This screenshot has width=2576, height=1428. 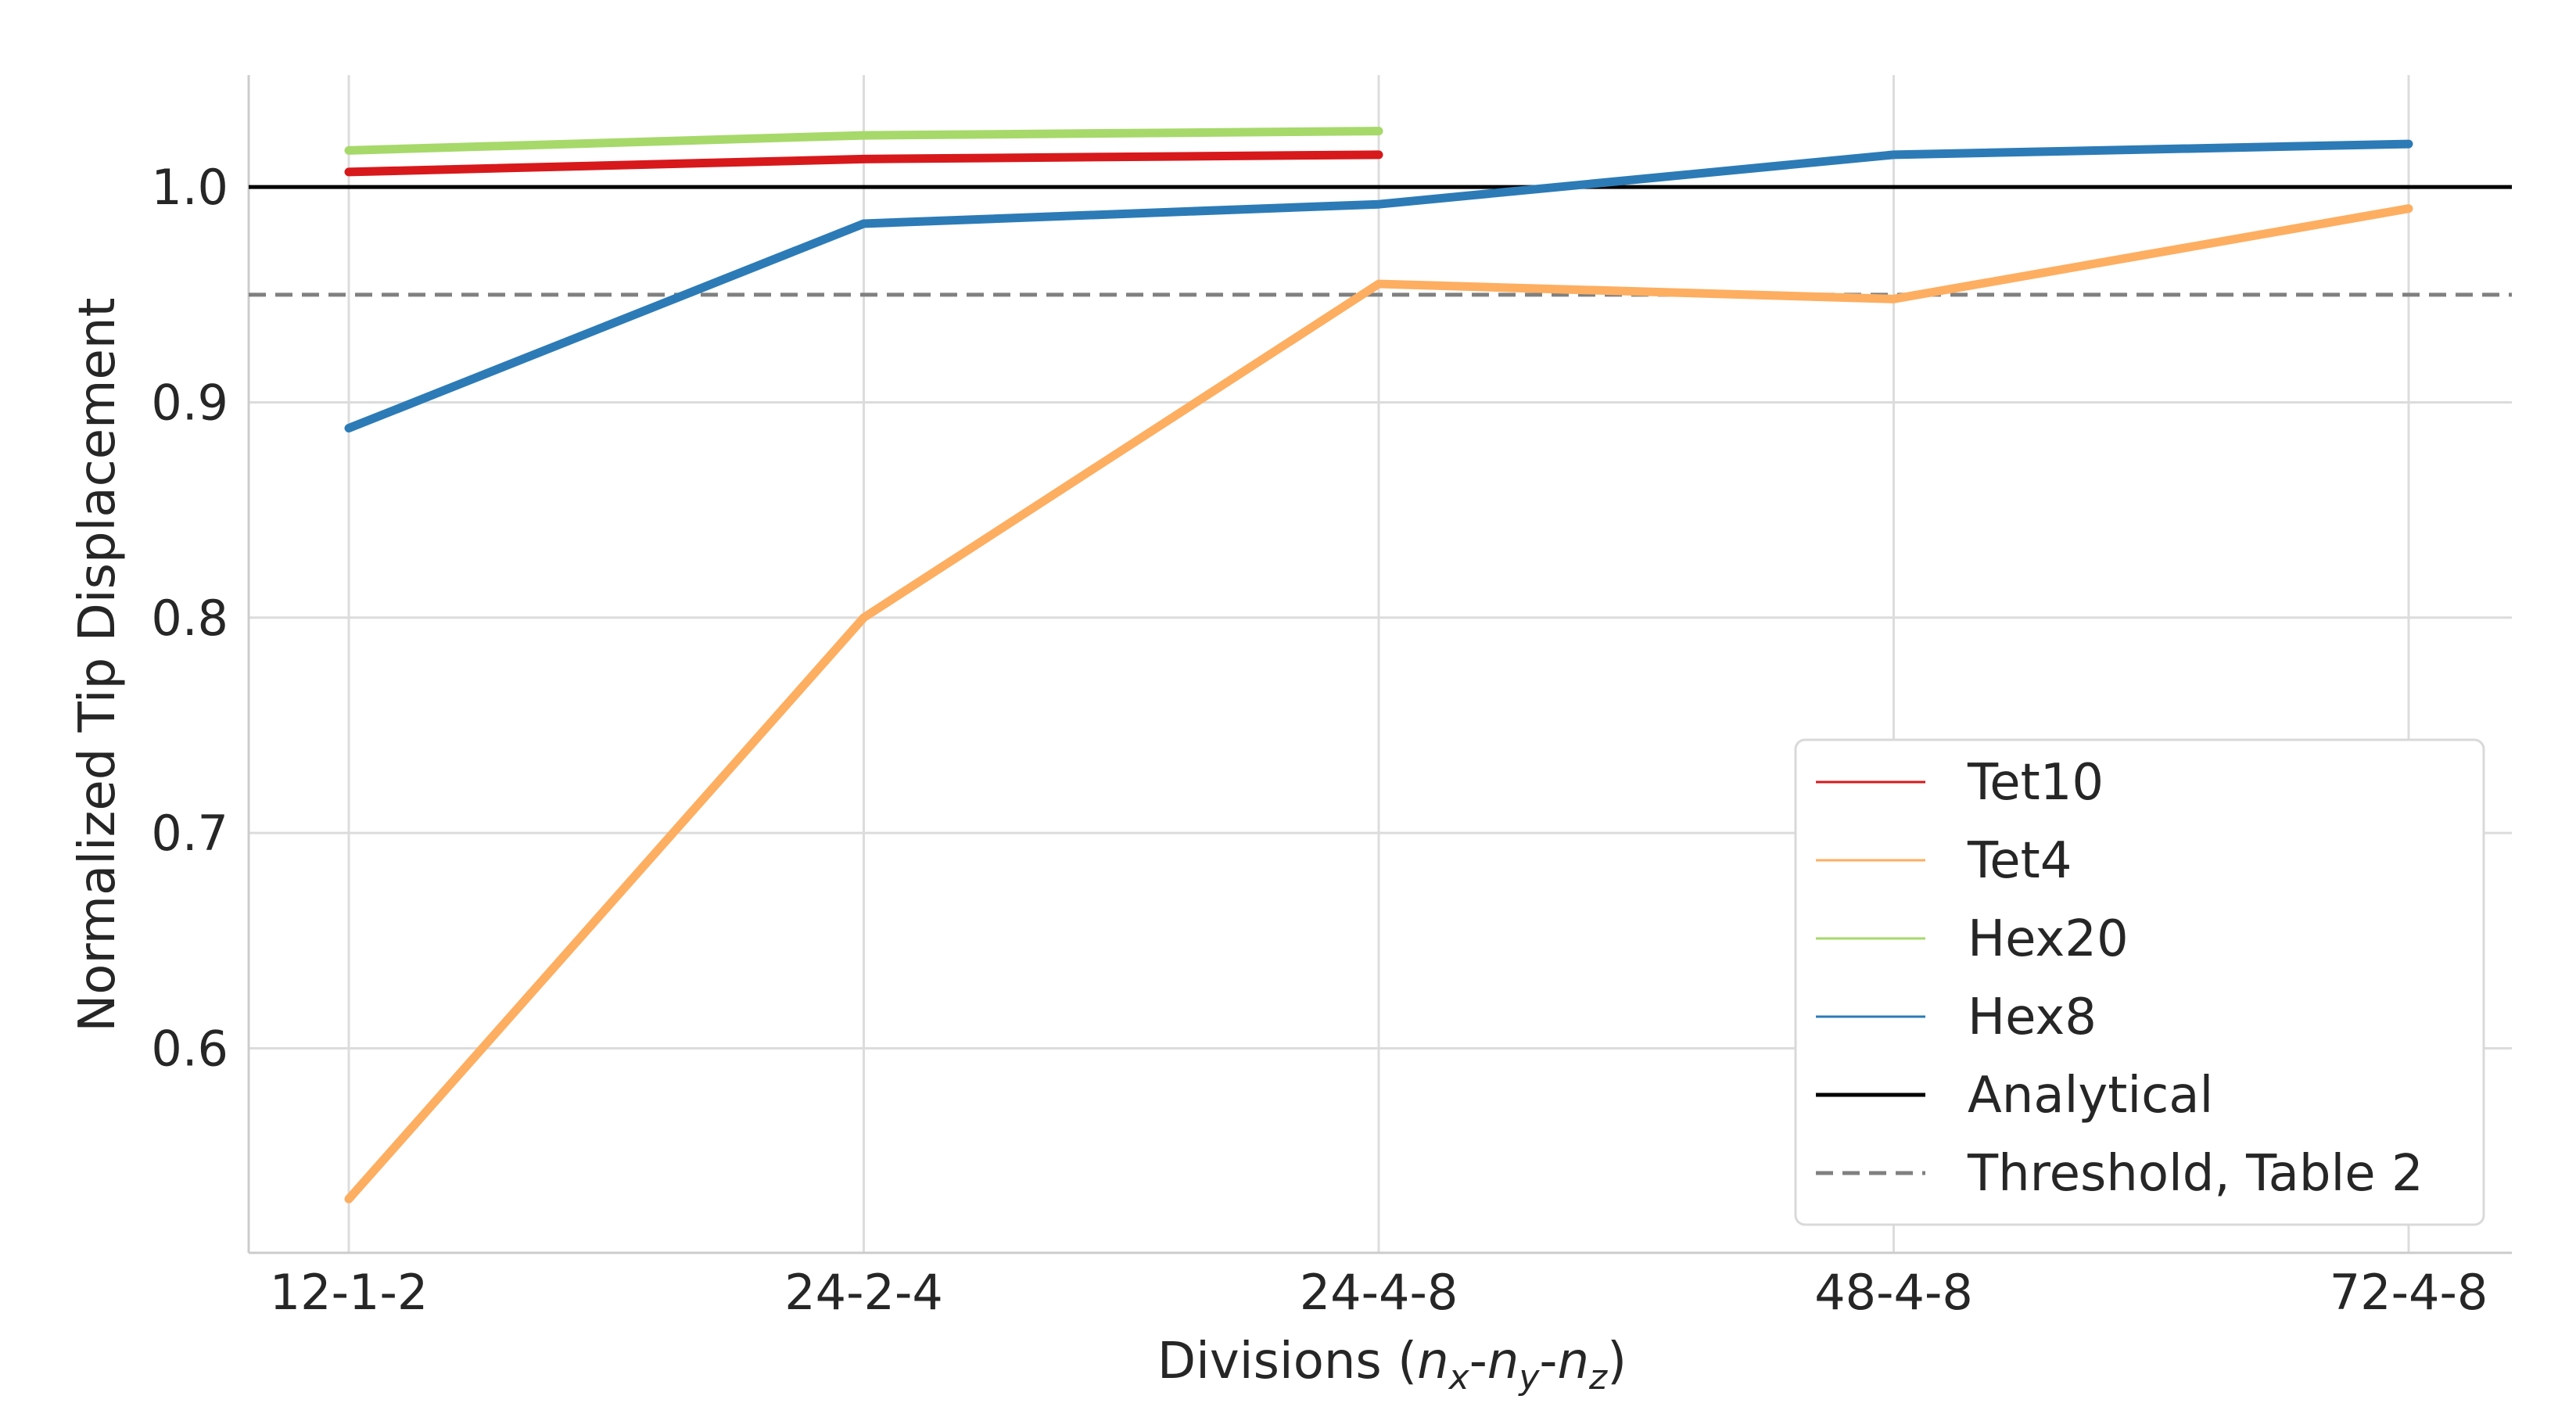 What do you see at coordinates (1392, 1365) in the screenshot?
I see `x-axis-label: Divisions (nx-ny-nz)` at bounding box center [1392, 1365].